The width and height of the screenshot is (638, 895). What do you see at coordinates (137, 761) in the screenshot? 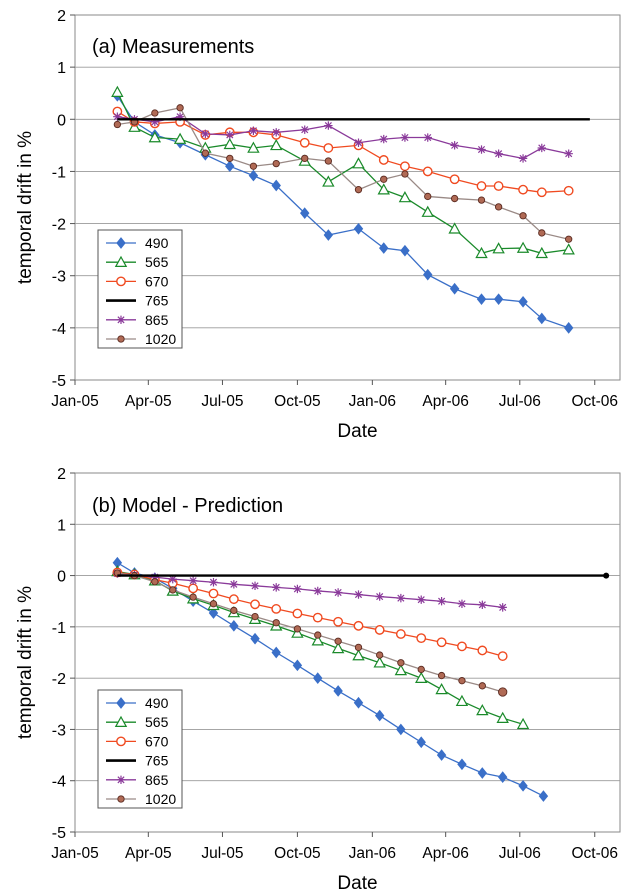
I see `legend-item-765: 765` at bounding box center [137, 761].